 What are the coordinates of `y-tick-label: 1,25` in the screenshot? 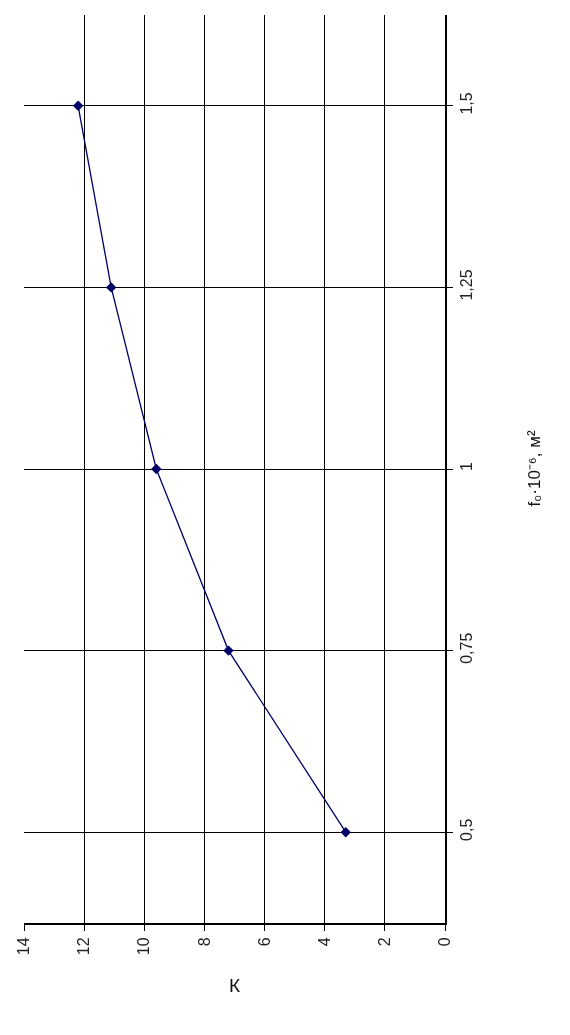 It's located at (467, 285).